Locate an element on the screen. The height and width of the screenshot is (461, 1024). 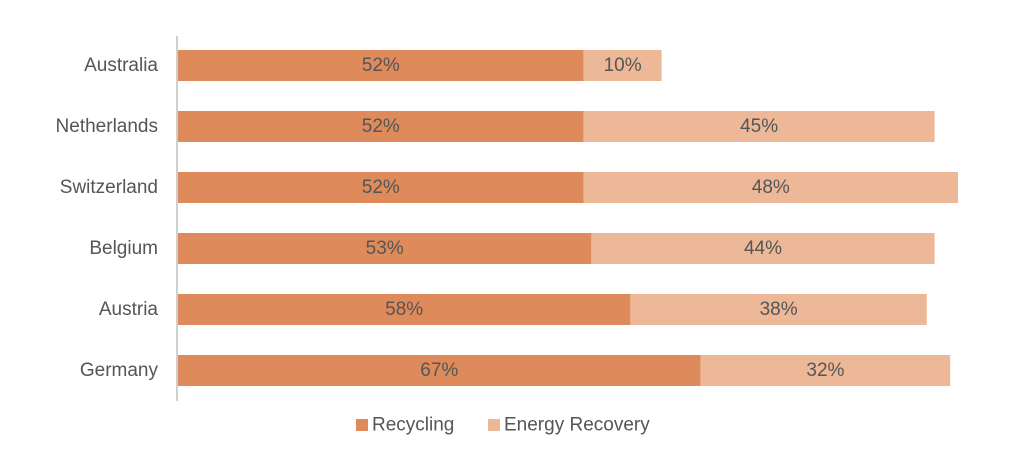
data-label-recycling-germany: 67% is located at coordinates (439, 370).